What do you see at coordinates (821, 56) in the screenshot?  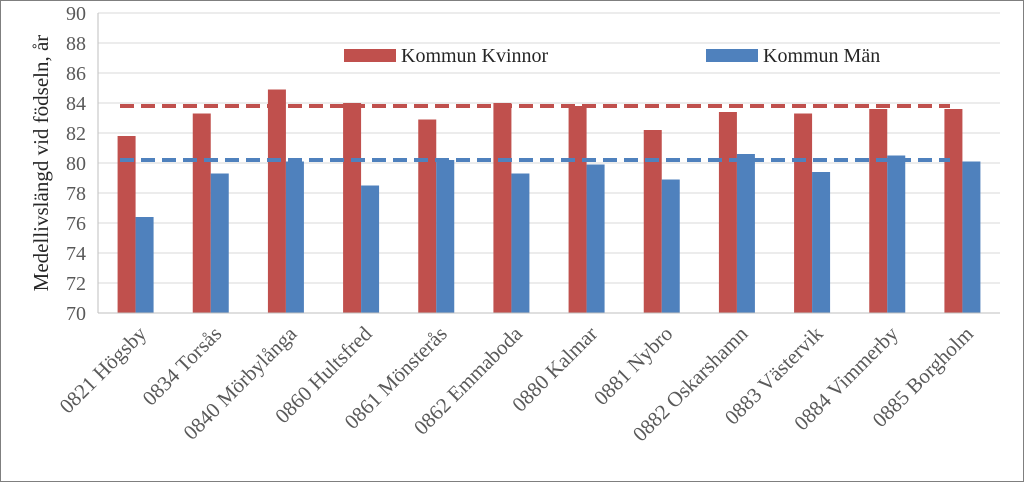 I see `legend-label: Kommun Män` at bounding box center [821, 56].